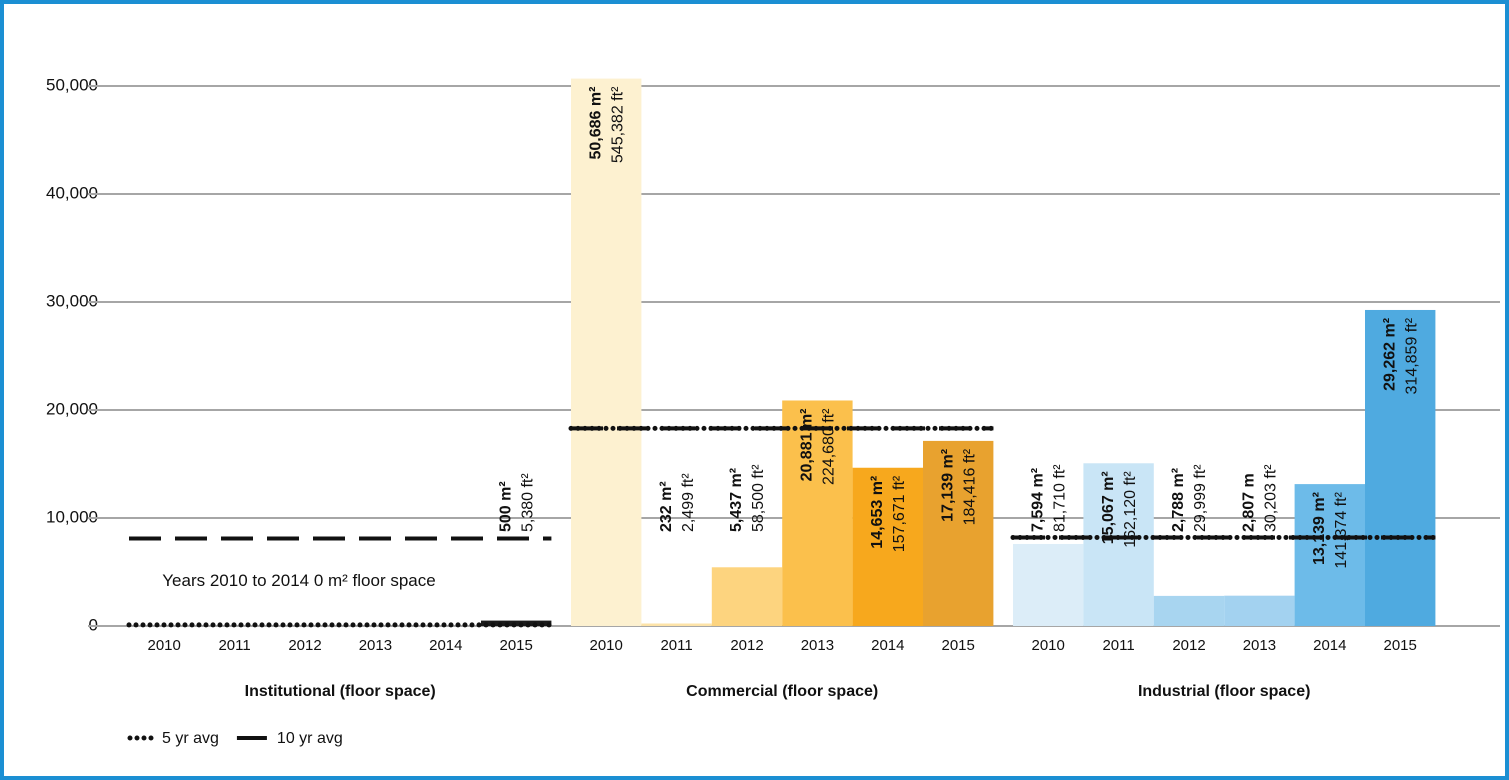  Describe the element at coordinates (666, 506) in the screenshot. I see `value-label: 232 m²` at that location.